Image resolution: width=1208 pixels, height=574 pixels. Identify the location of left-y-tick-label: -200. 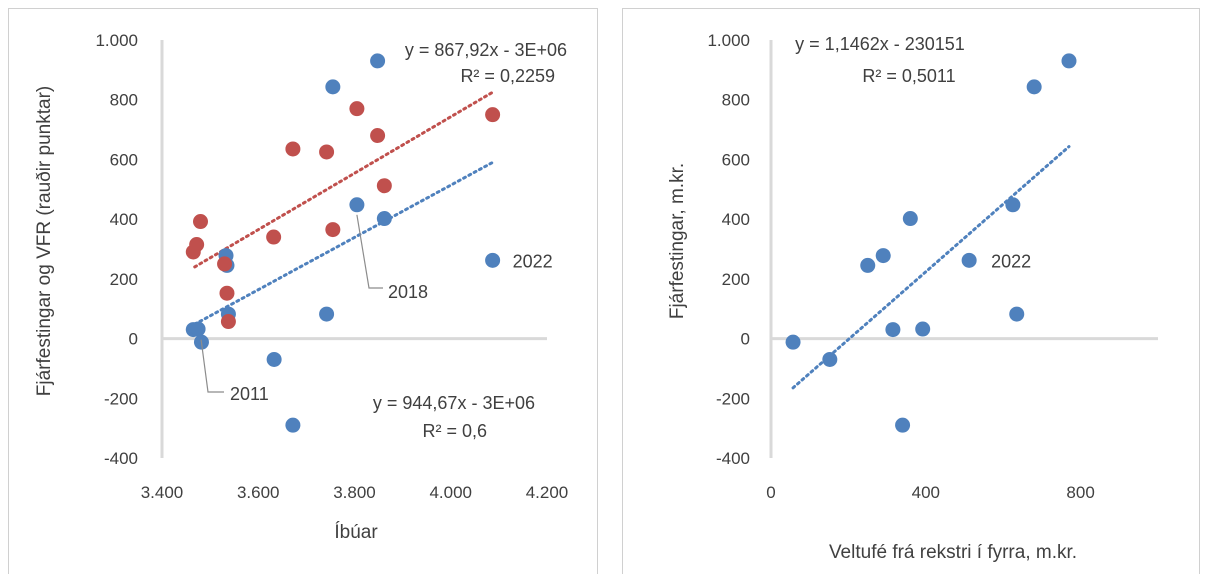
(121, 398).